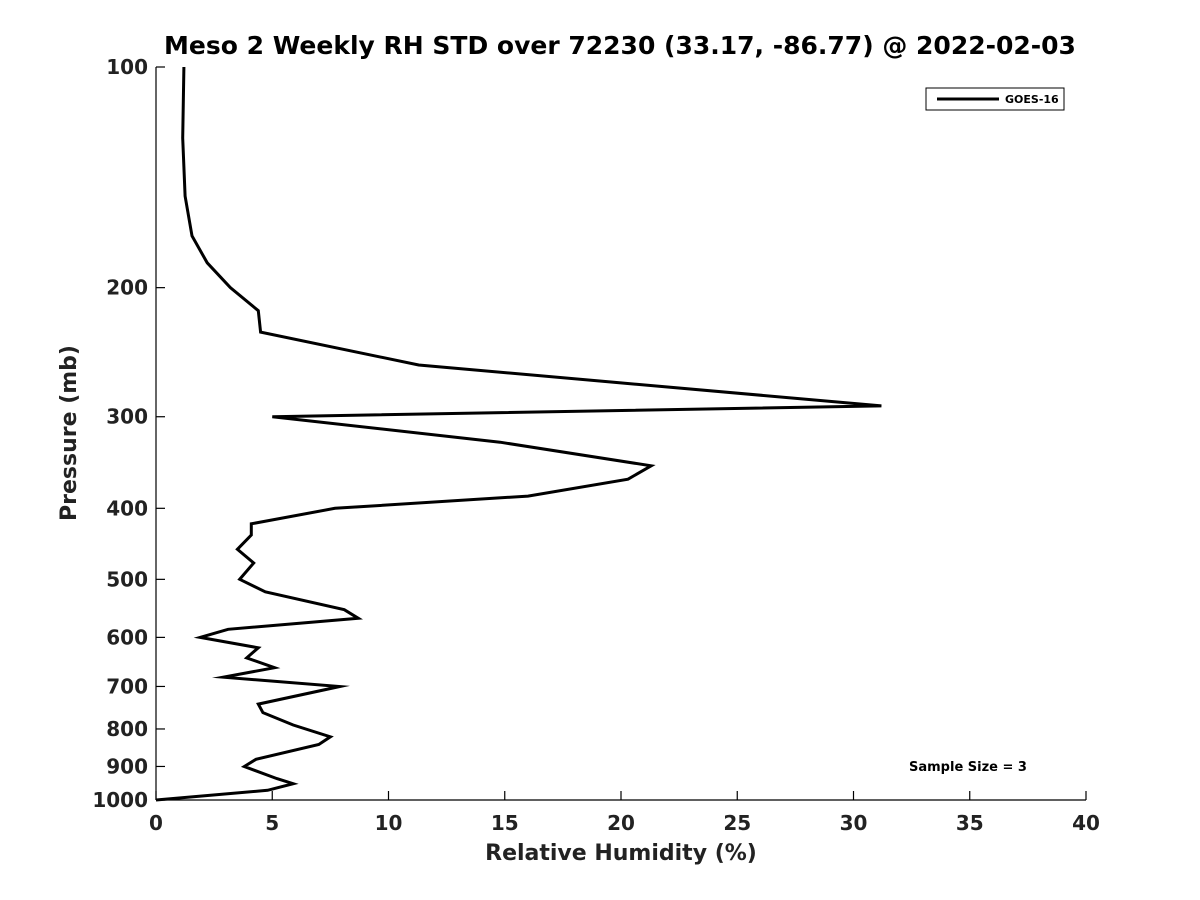 This screenshot has height=900, width=1200. I want to click on sample-size-annotation: Sample Size = 3, so click(968, 767).